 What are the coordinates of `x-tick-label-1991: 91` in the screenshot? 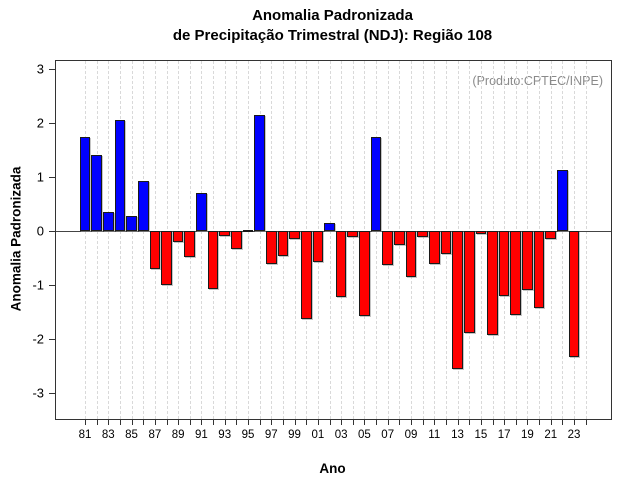 It's located at (201, 435).